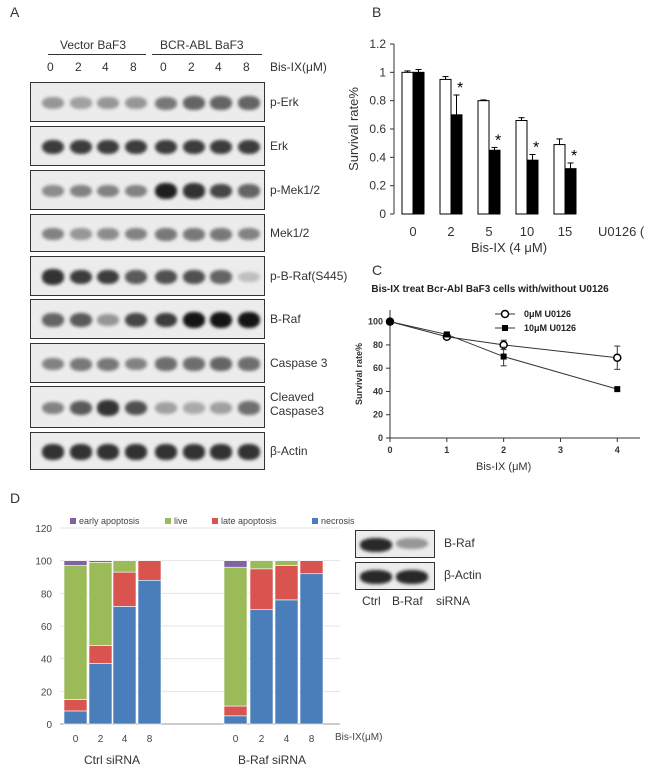 This screenshot has height=769, width=650. What do you see at coordinates (295, 190) in the screenshot?
I see `blot-label: p-Mek1/2` at bounding box center [295, 190].